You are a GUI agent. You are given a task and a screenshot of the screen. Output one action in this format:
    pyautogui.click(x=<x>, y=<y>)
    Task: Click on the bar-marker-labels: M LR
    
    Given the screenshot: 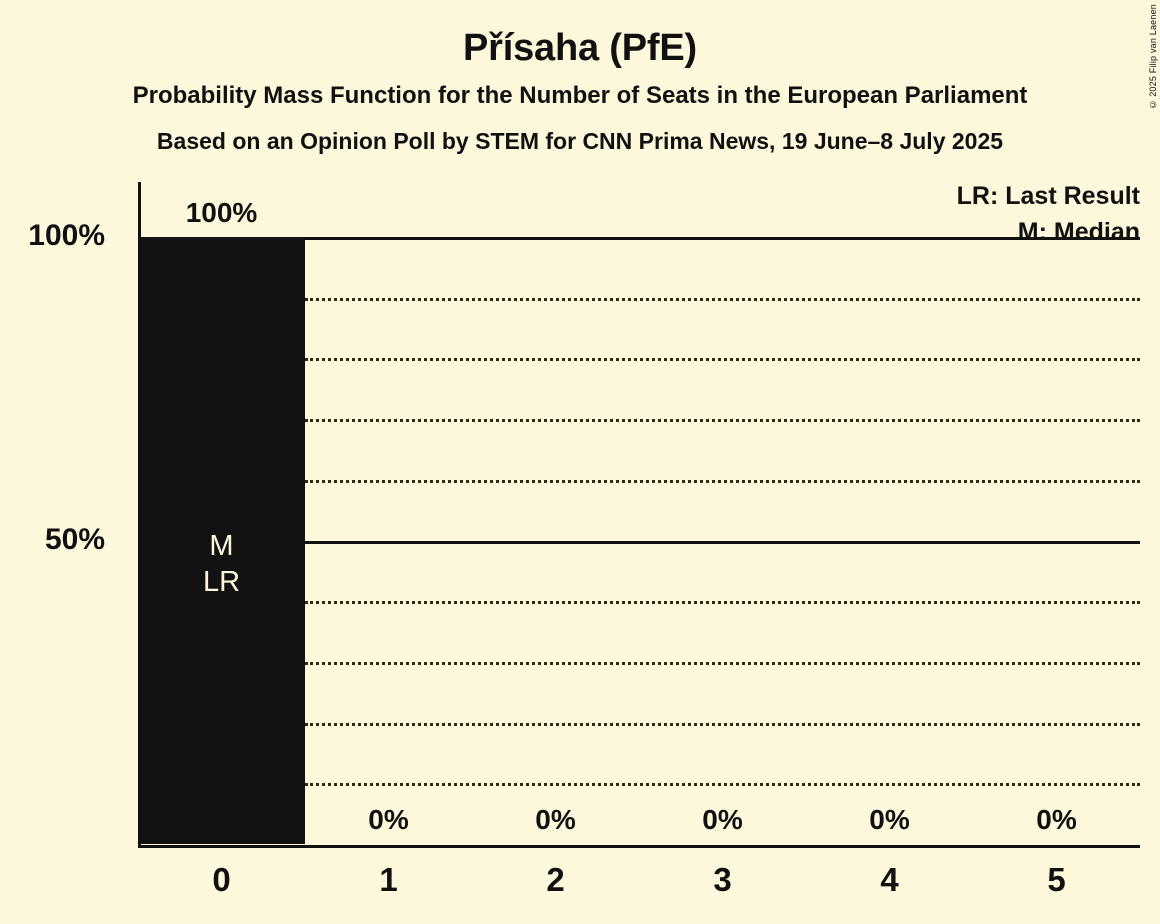 What is the action you would take?
    pyautogui.click(x=221, y=564)
    